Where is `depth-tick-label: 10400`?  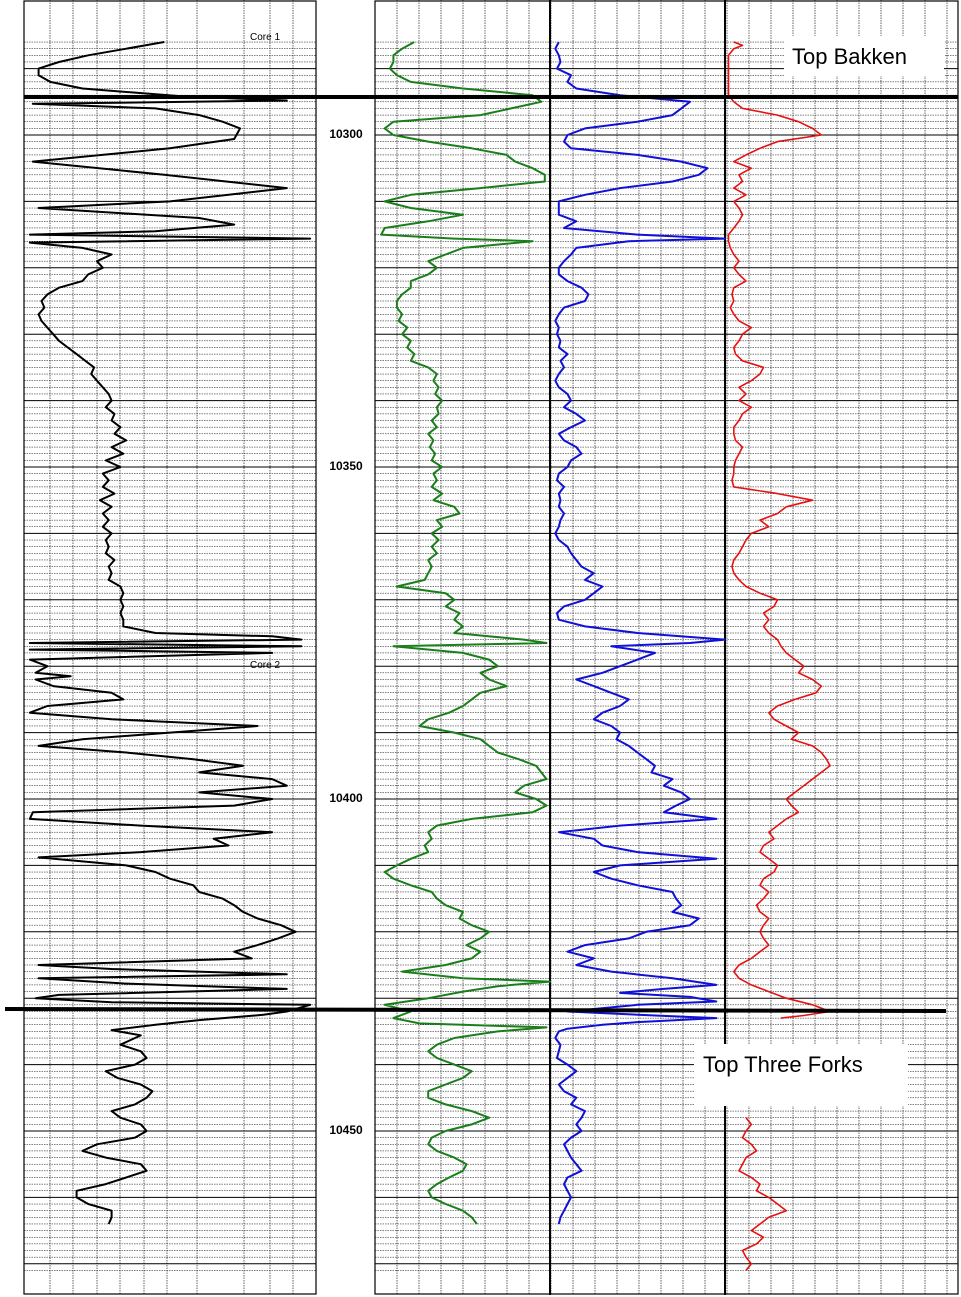 depth-tick-label: 10400 is located at coordinates (346, 798).